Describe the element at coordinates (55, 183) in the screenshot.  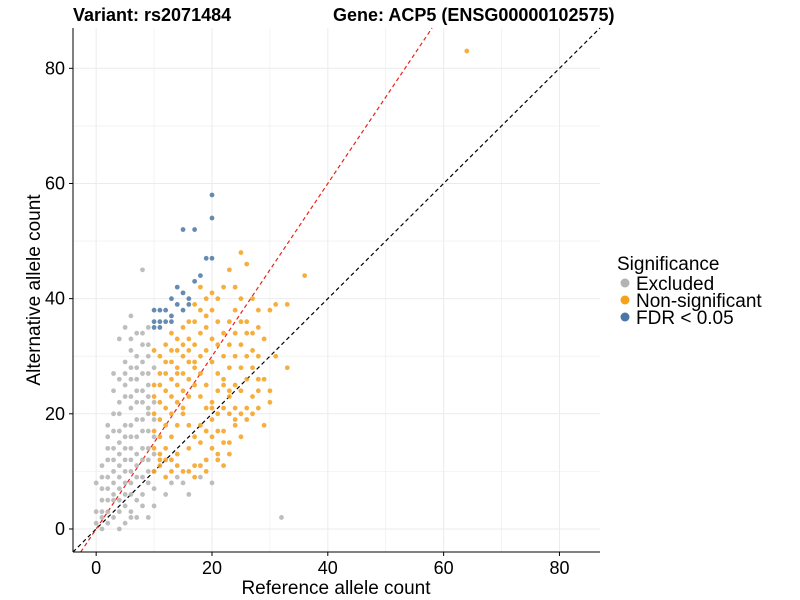
I see `y-tick-label: 60` at that location.